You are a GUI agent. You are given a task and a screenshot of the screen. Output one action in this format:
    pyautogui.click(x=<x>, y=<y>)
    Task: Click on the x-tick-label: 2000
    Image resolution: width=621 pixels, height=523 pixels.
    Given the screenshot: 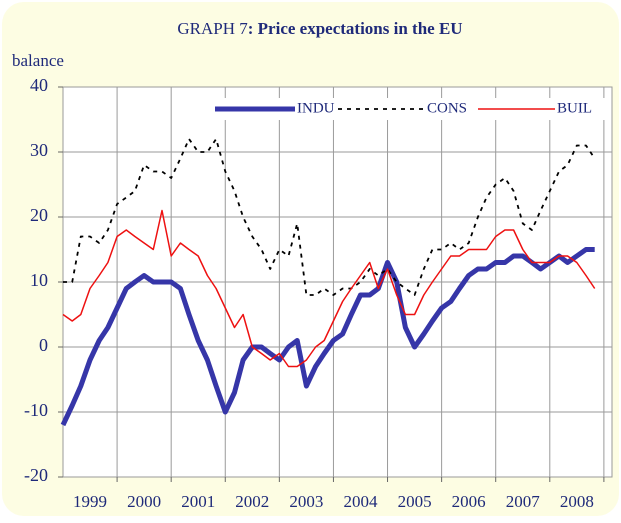 What is the action you would take?
    pyautogui.click(x=144, y=501)
    